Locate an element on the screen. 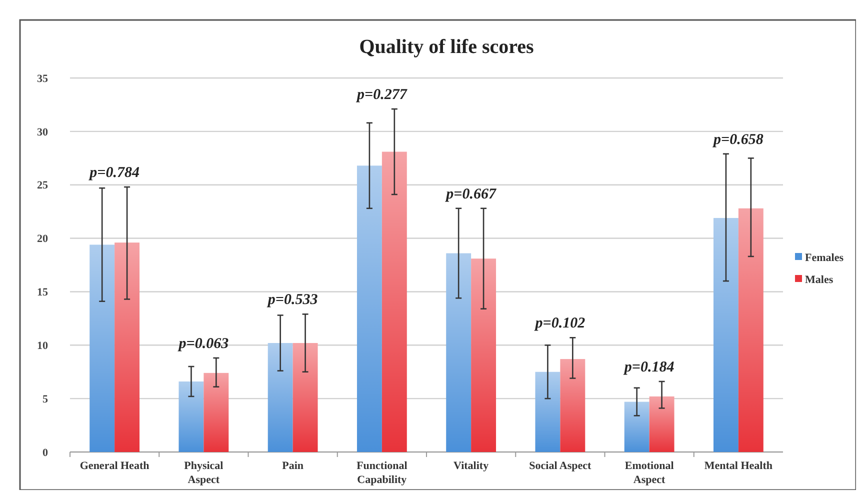  annotation: p=0.184 is located at coordinates (648, 367).